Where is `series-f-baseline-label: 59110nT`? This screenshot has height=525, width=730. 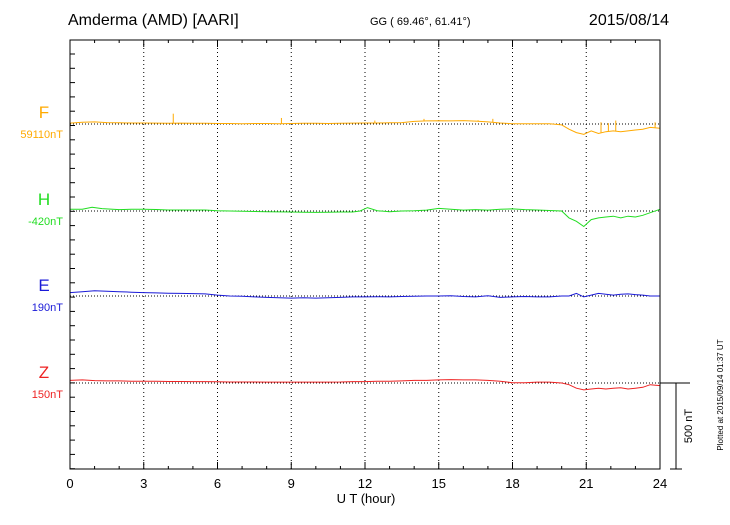 series-f-baseline-label: 59110nT is located at coordinates (41, 135).